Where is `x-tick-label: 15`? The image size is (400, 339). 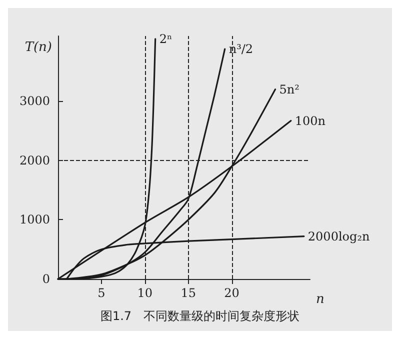 x-tick-label: 15 is located at coordinates (188, 293).